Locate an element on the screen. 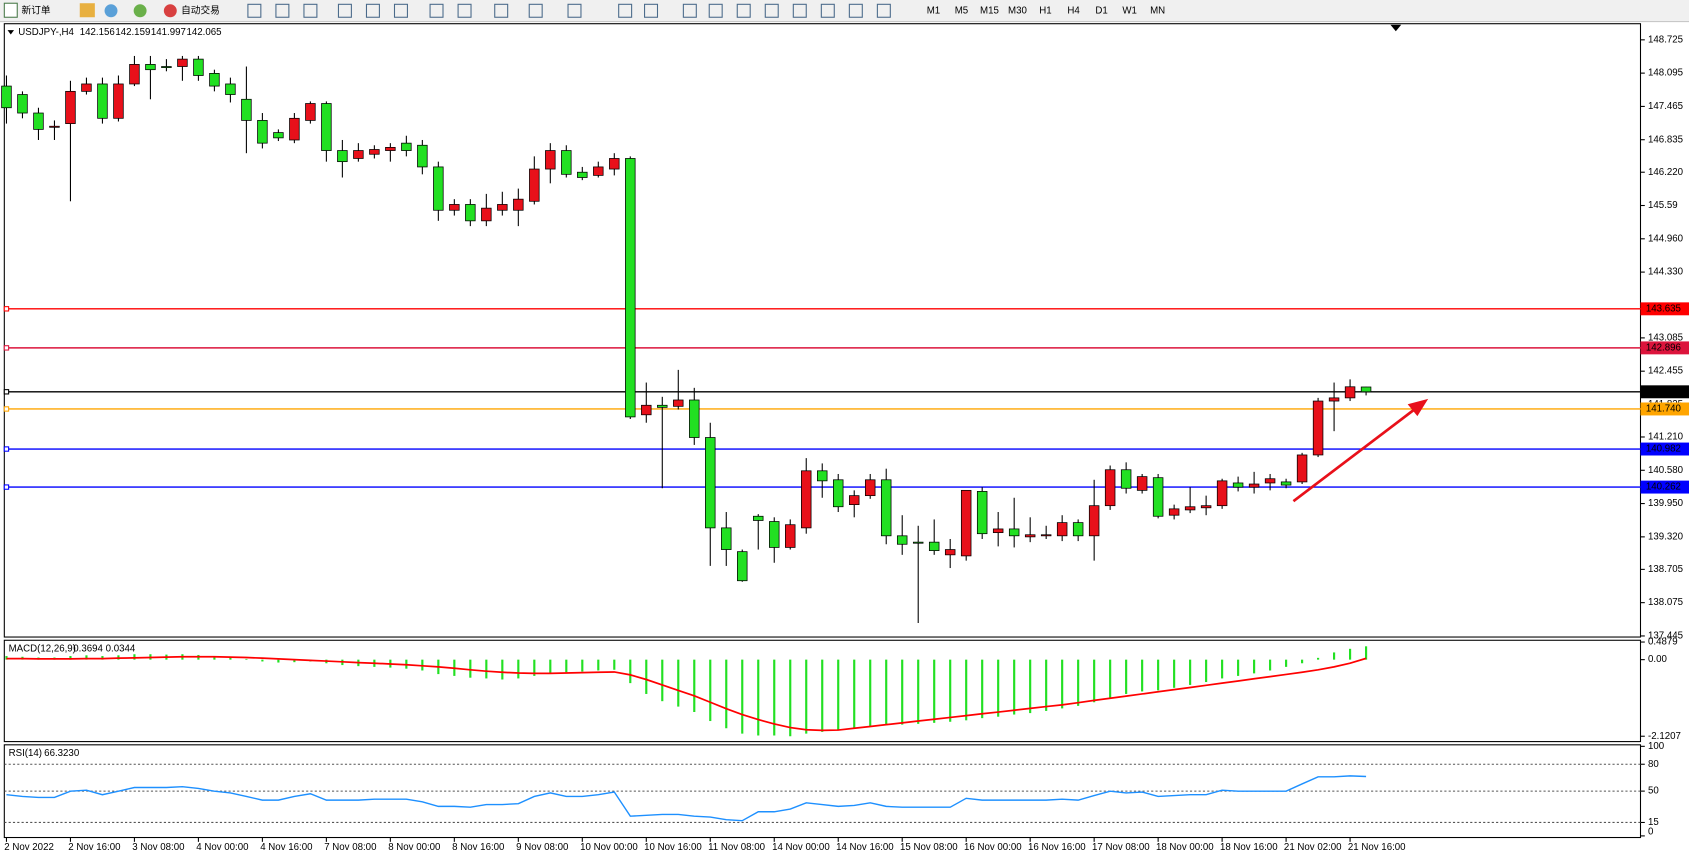 The image size is (1689, 858). x-tick-label: 4 Nov 16:00 is located at coordinates (286, 847).